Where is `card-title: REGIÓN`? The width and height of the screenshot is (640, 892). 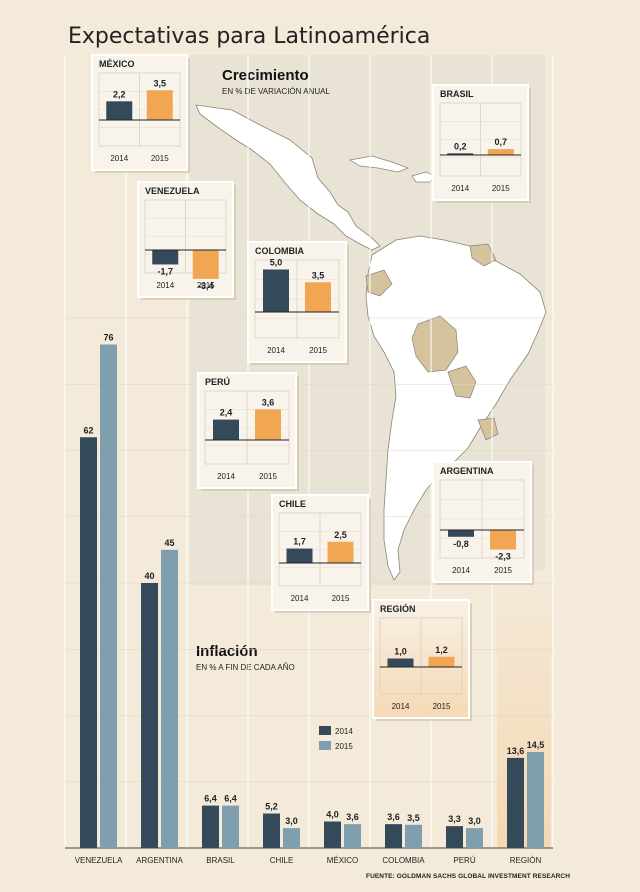 card-title: REGIÓN is located at coordinates (398, 608).